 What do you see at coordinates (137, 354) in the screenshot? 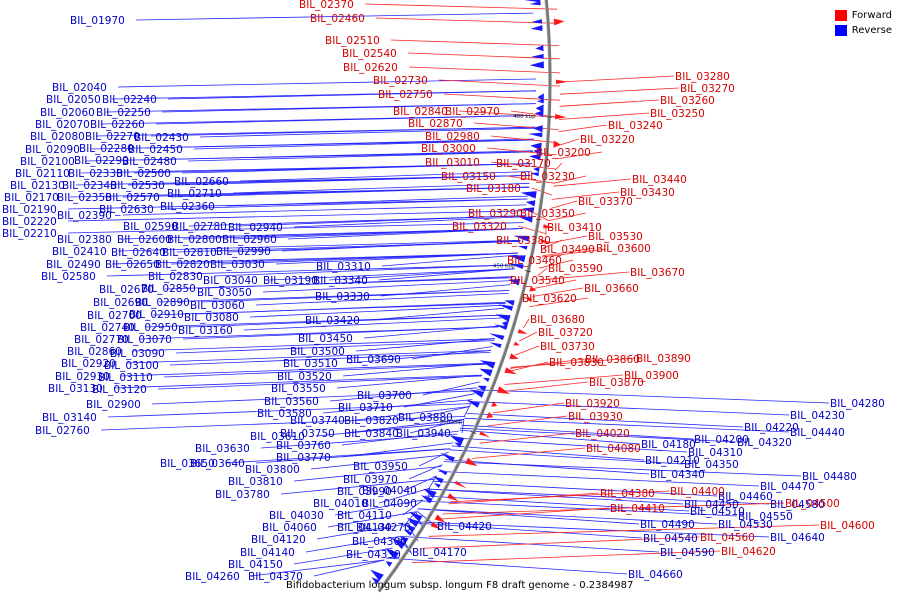
I see `reverse-gene-label: BIL_03090` at bounding box center [137, 354].